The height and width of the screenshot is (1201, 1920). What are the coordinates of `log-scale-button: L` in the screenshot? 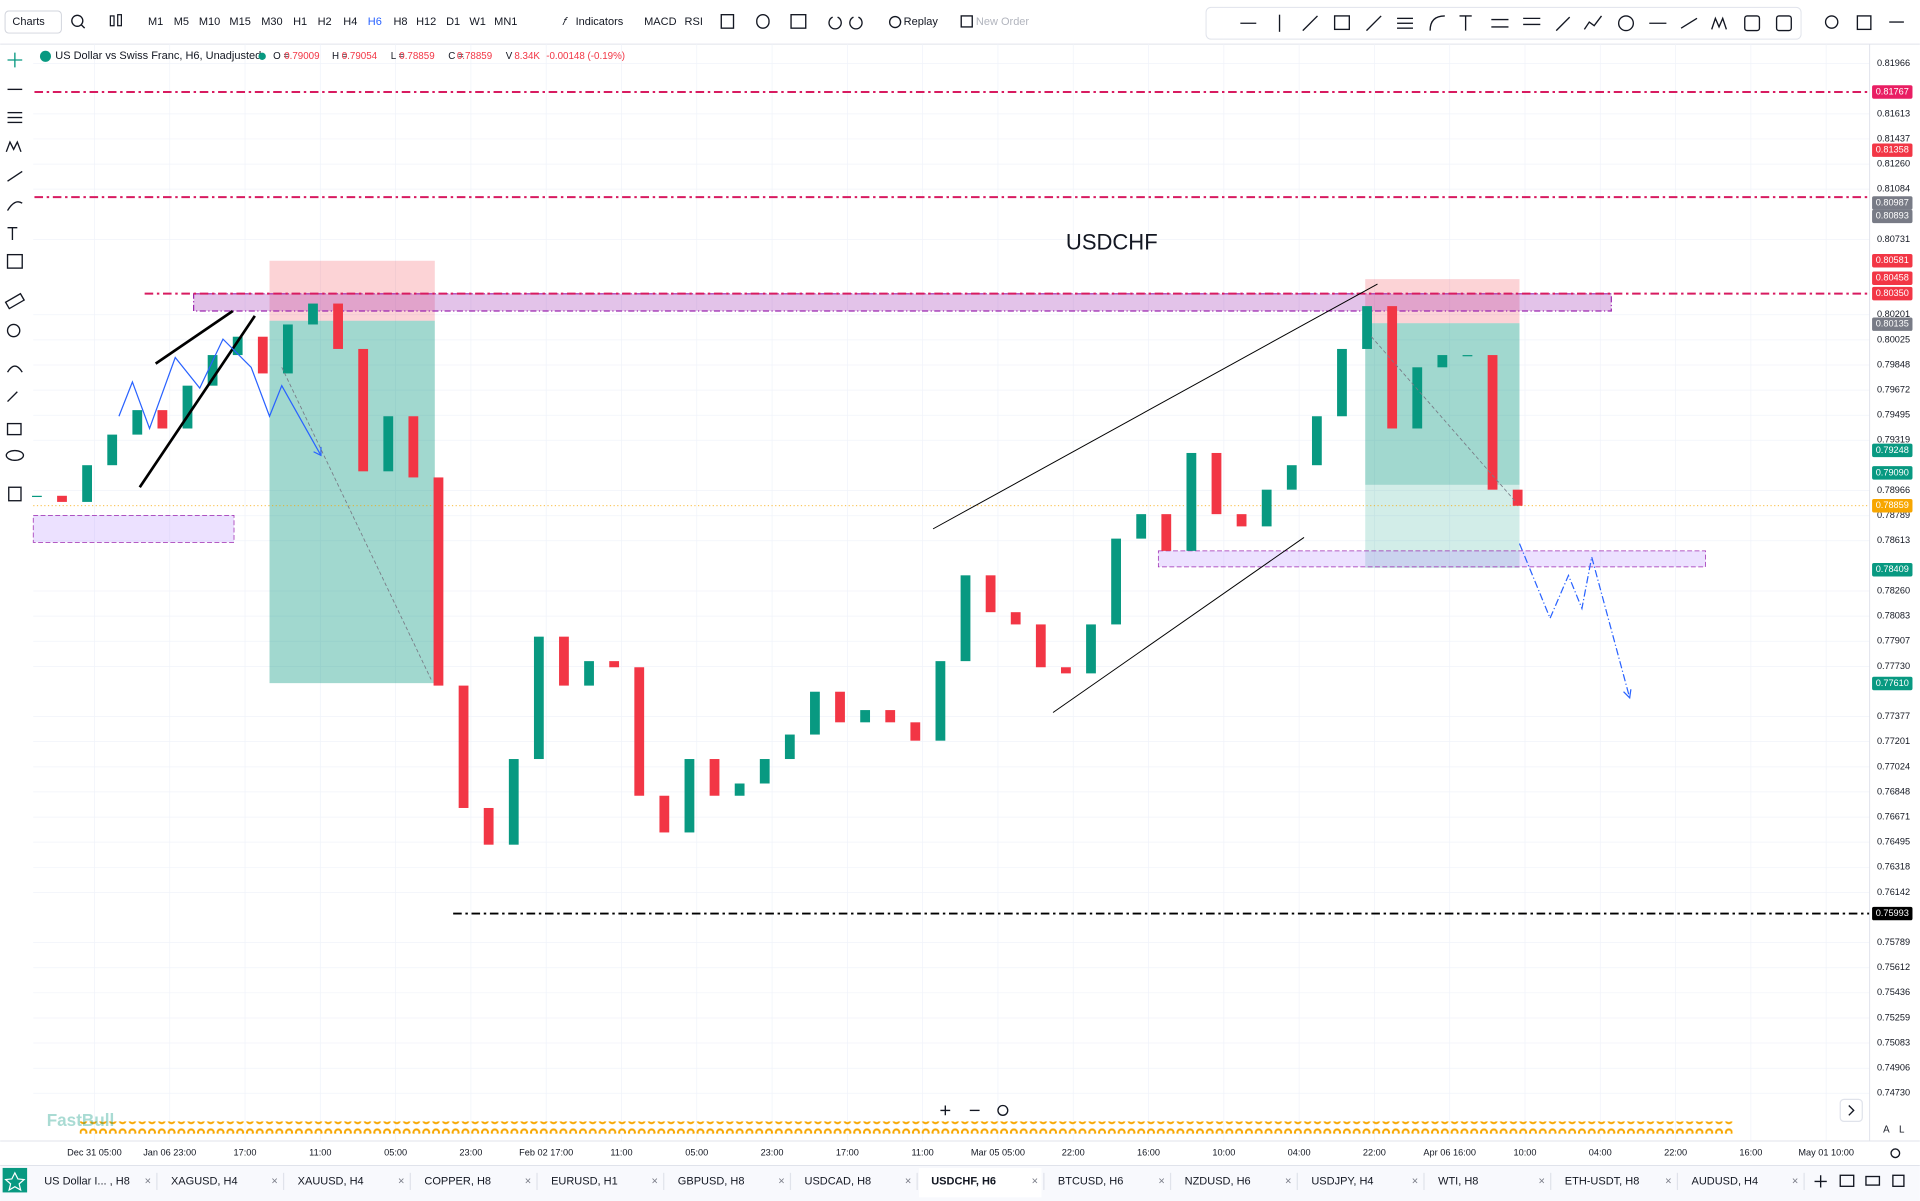 It's located at (1902, 1130).